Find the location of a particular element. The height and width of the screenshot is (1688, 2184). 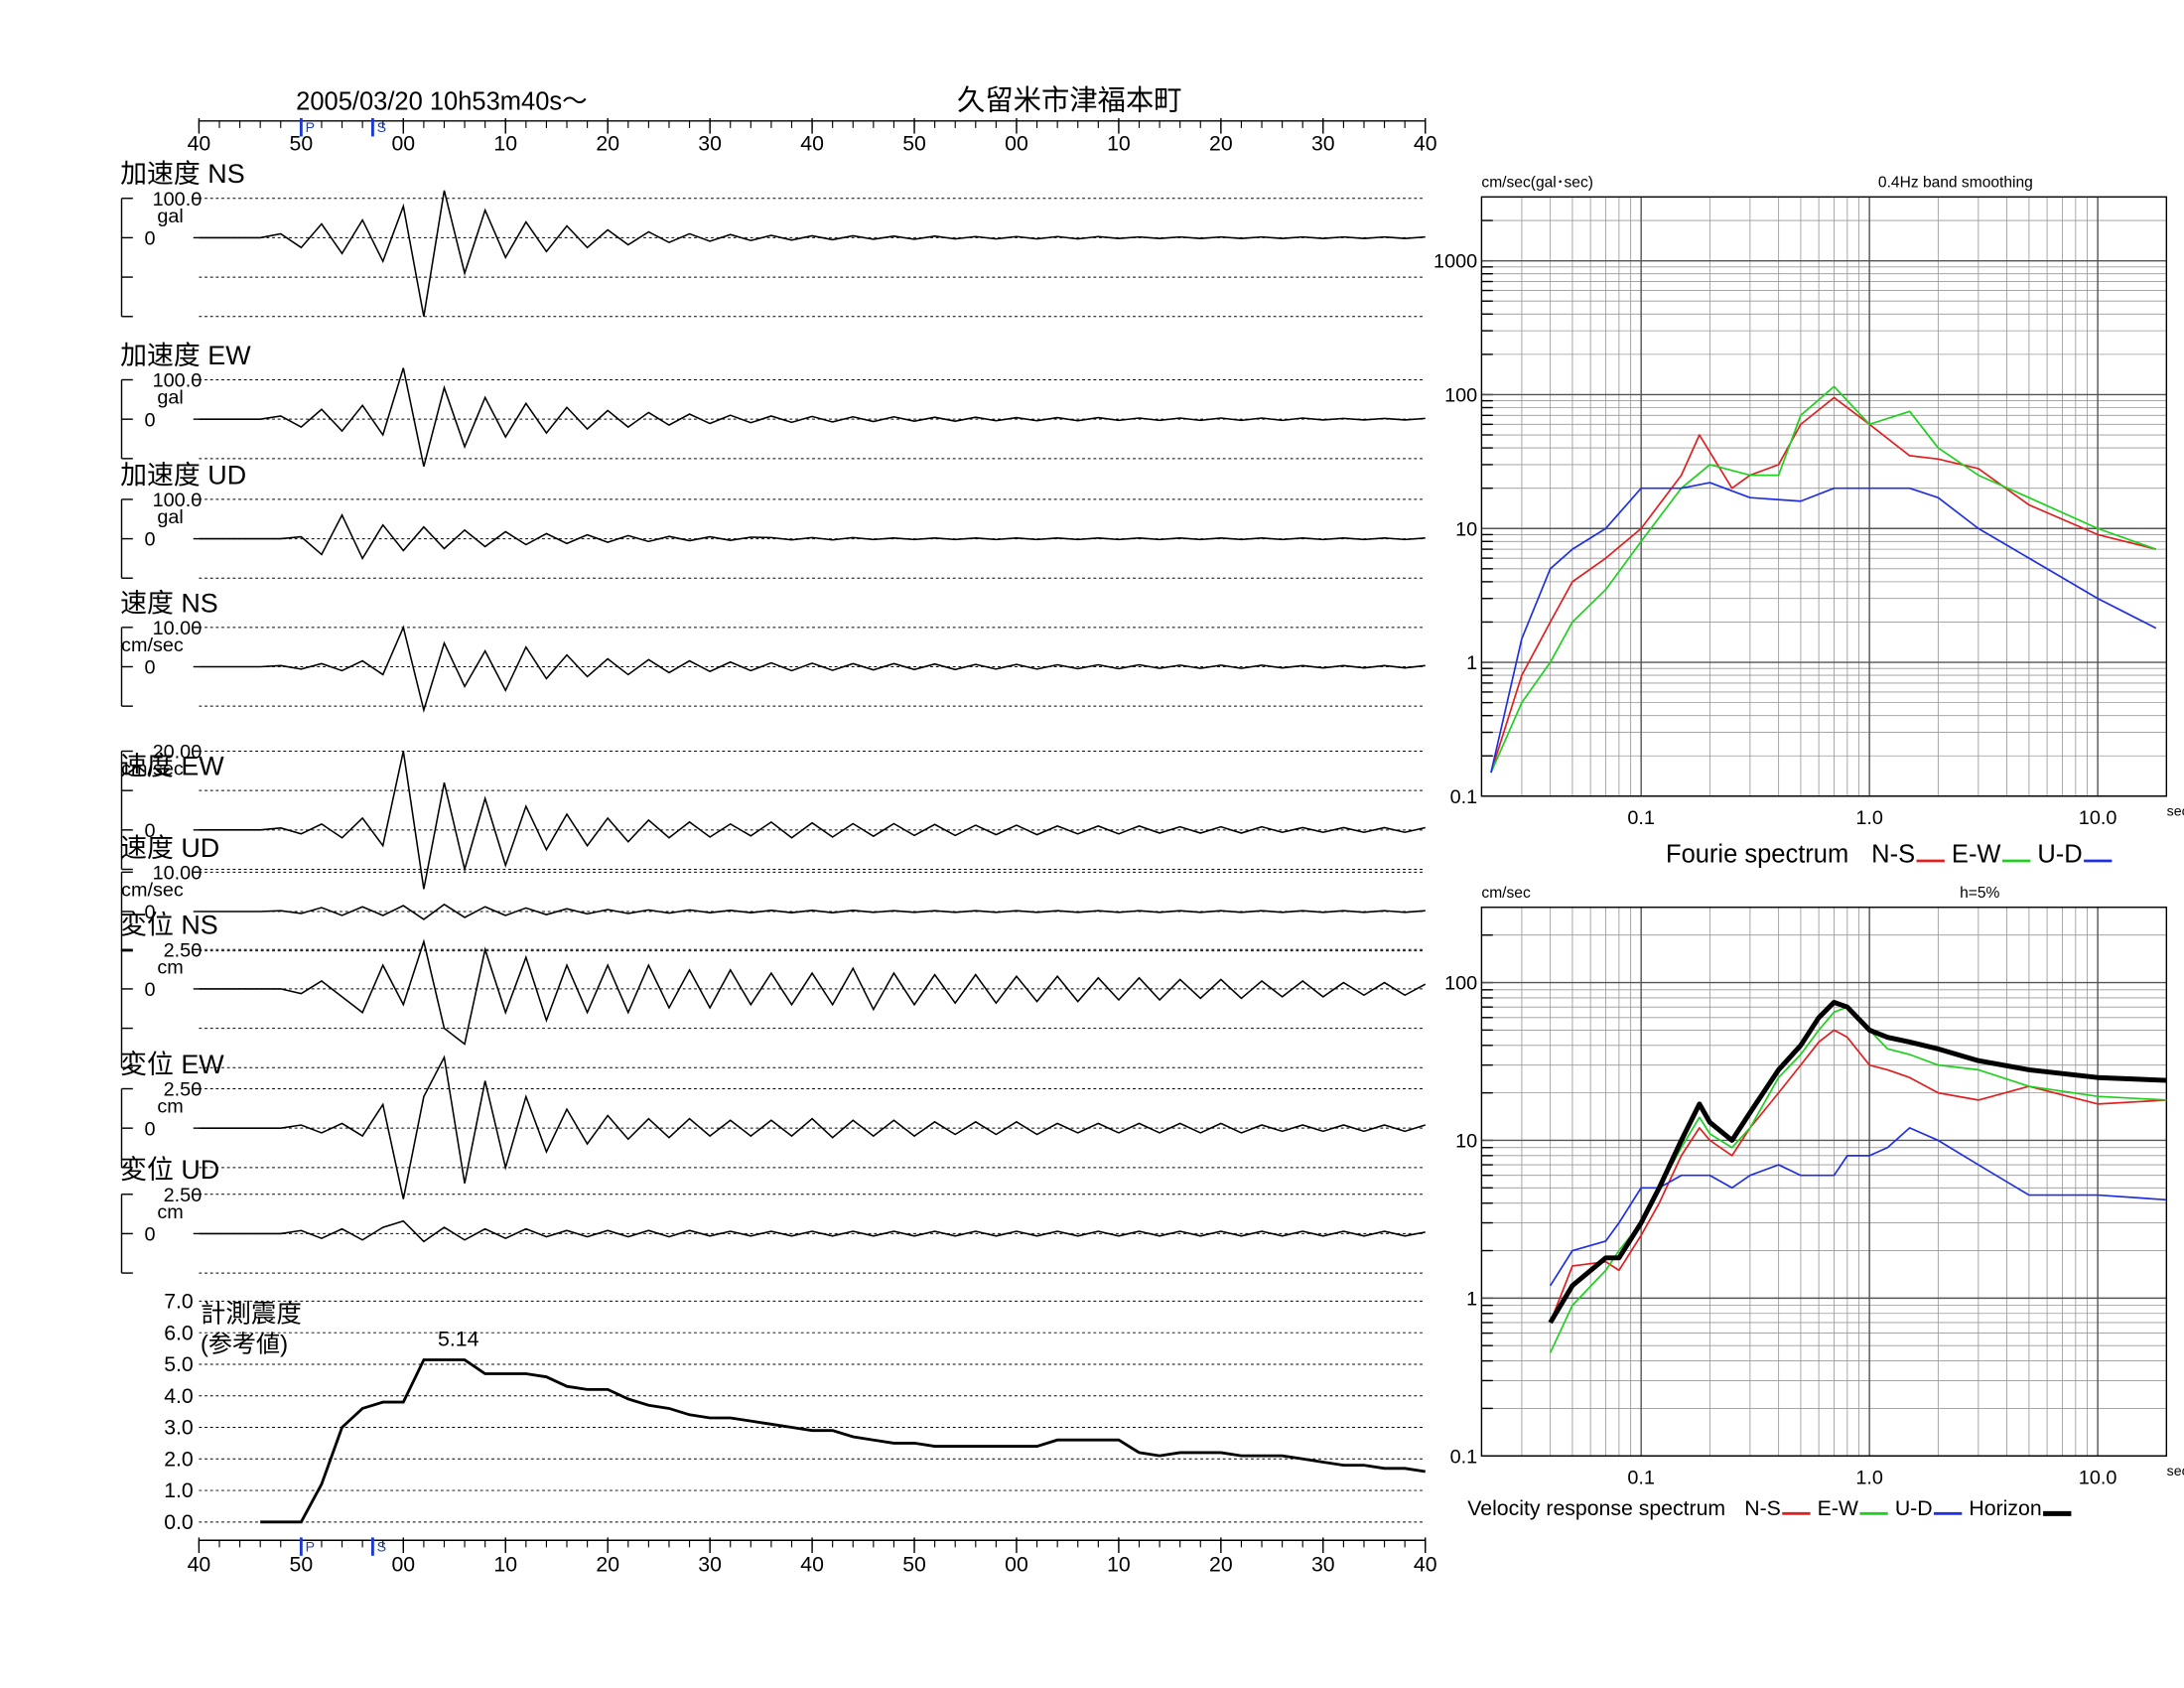

x-tick-label: 0.1 is located at coordinates (1641, 1478).